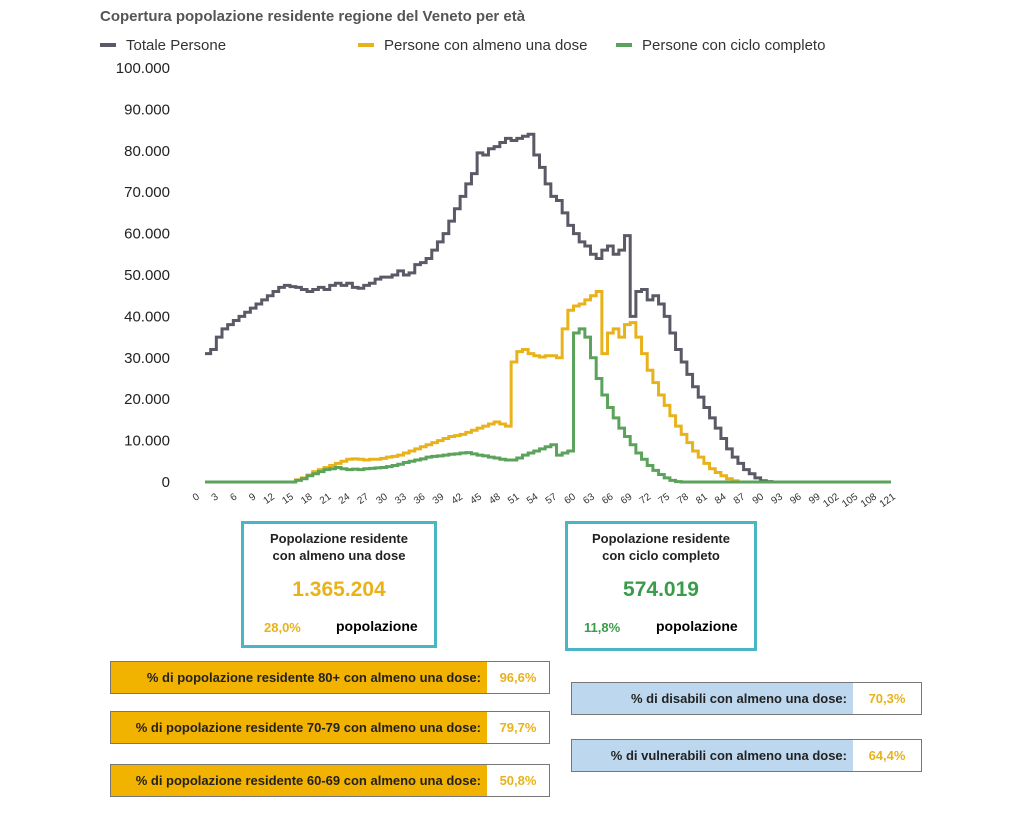 This screenshot has width=1024, height=815. I want to click on legend-item-ciclo-completo: Persone con ciclo completo, so click(720, 45).